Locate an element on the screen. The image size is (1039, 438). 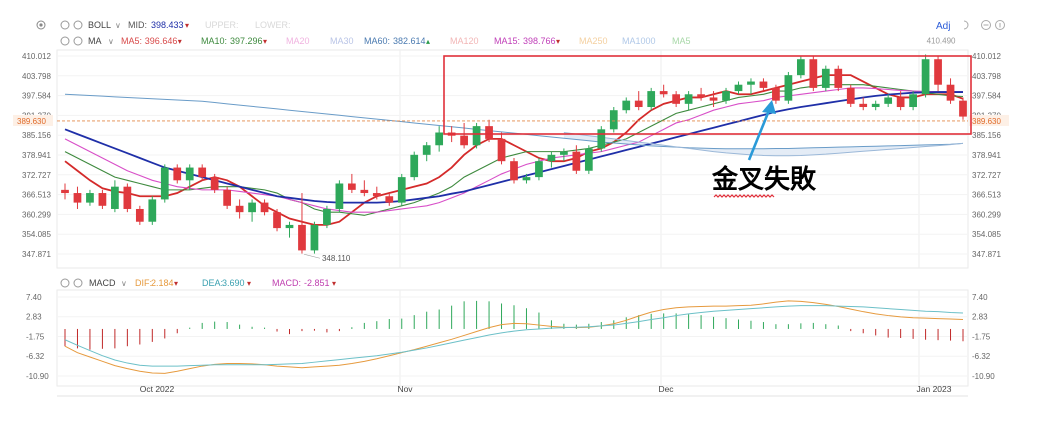
macd-gear-icon is located at coordinates (65, 283).